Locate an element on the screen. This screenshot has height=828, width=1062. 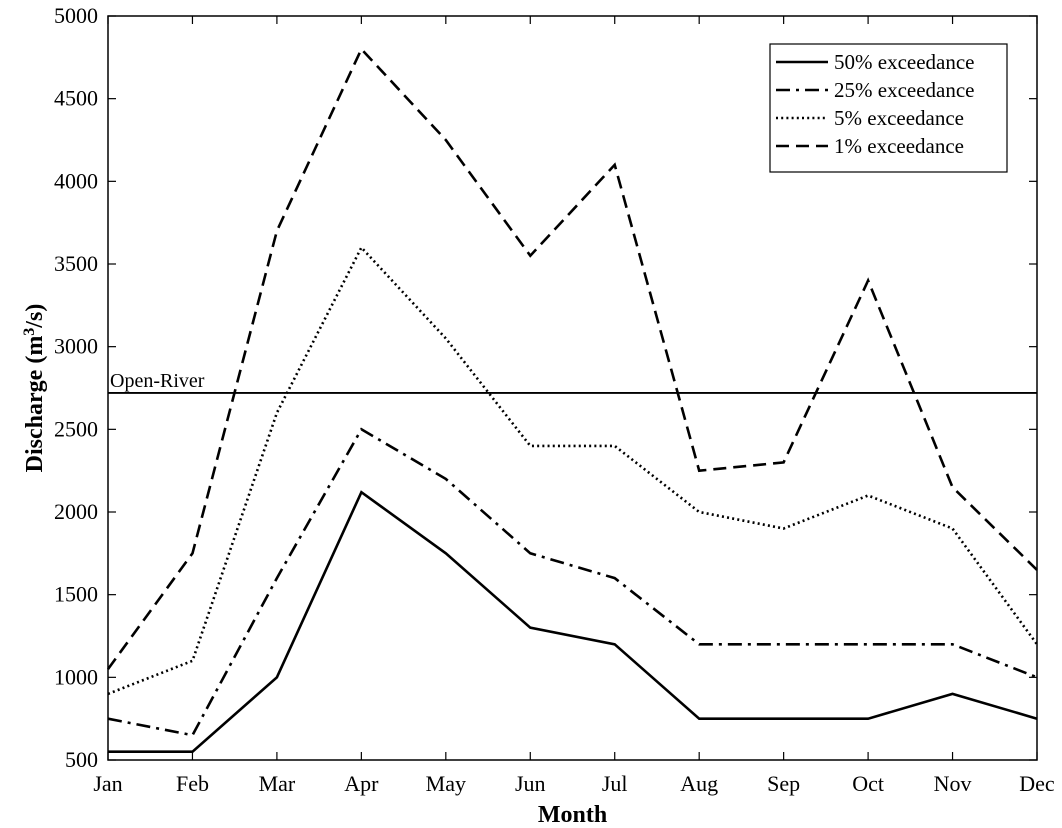
y-tick-label: 1500 is located at coordinates (76, 594).